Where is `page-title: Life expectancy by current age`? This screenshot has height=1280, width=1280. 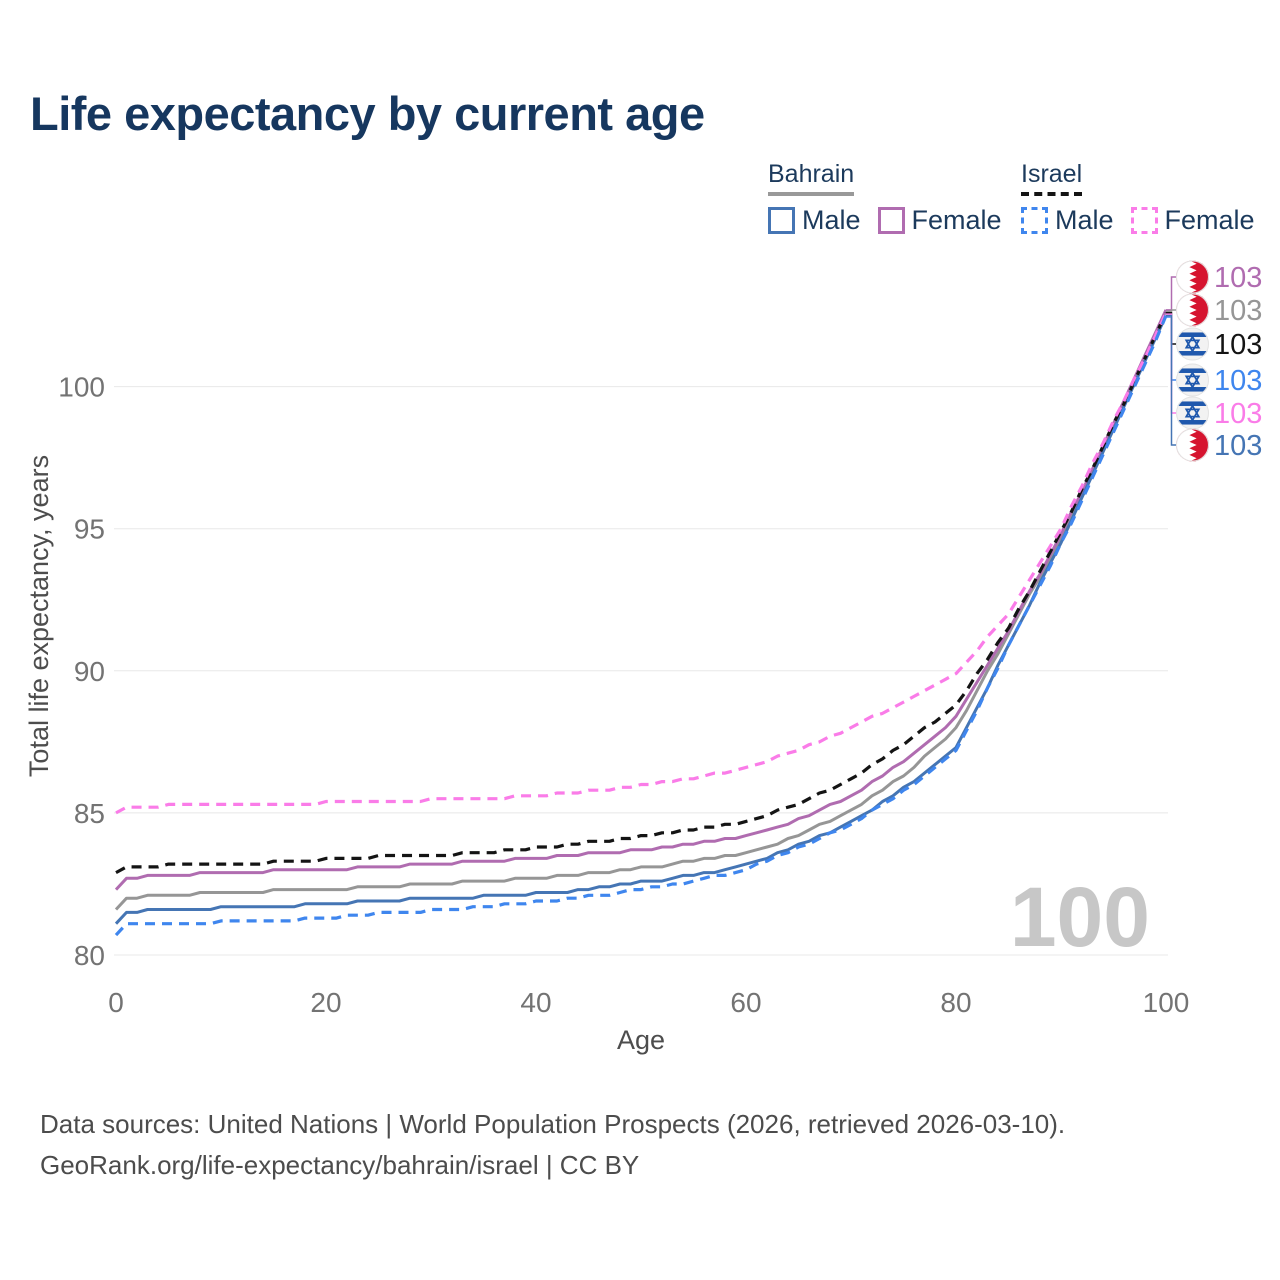 page-title: Life expectancy by current age is located at coordinates (367, 113).